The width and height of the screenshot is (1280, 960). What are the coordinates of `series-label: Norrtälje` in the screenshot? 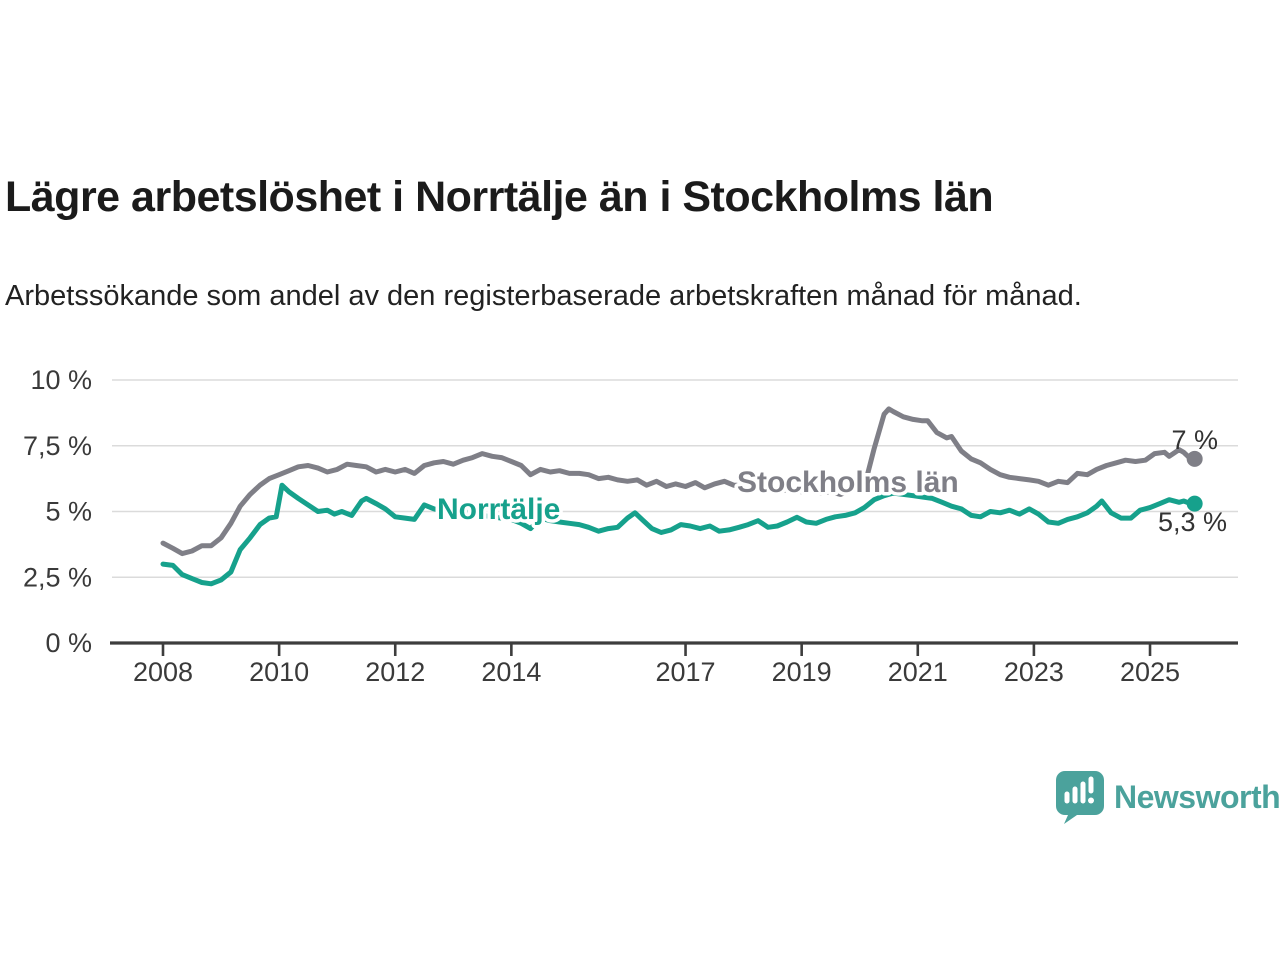 It's located at (498, 509).